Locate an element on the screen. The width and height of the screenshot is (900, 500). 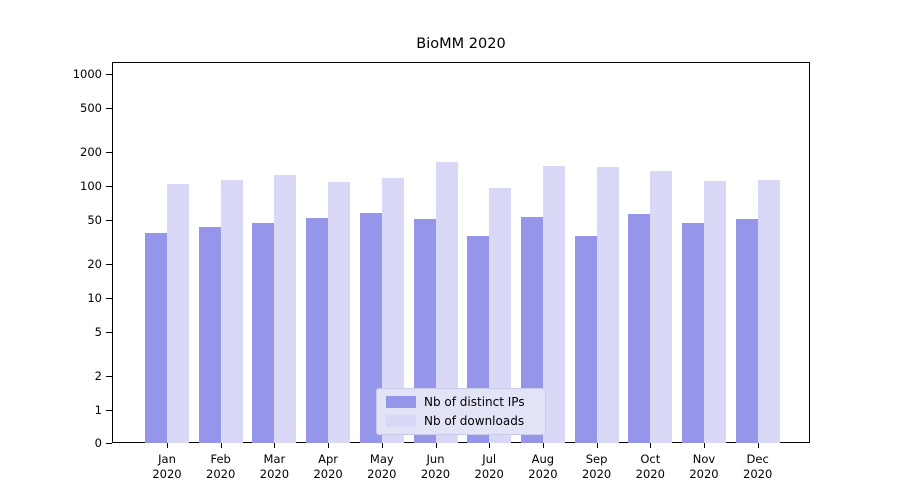
bar-downloads-jul is located at coordinates (500, 315).